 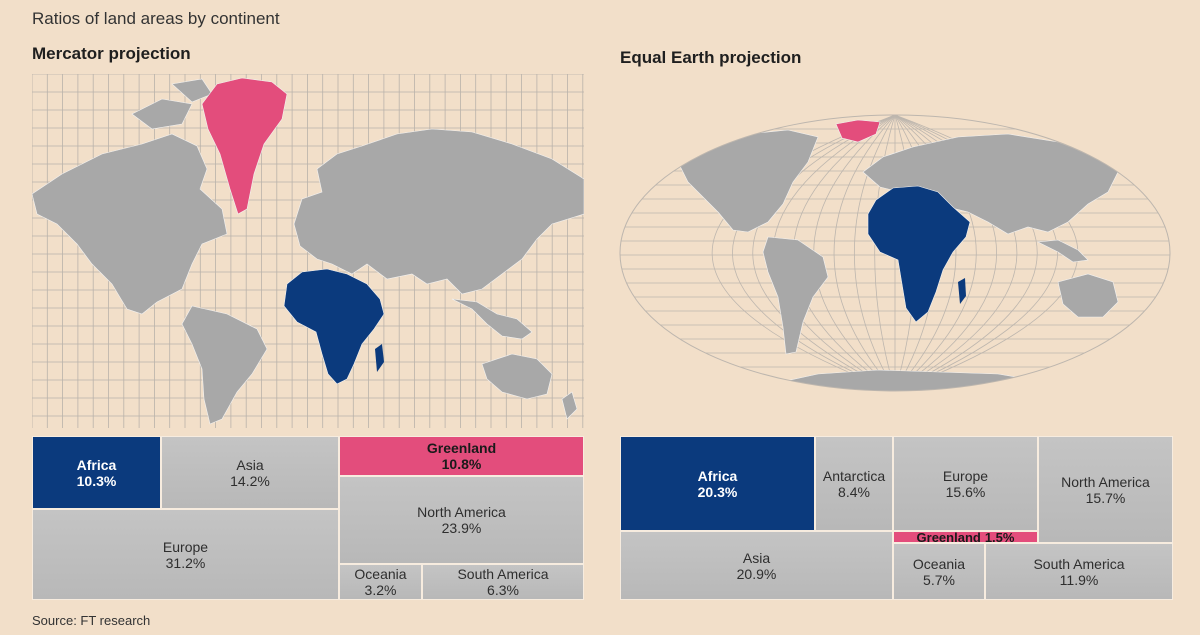 What do you see at coordinates (224, 365) in the screenshot?
I see `mercator-south-america` at bounding box center [224, 365].